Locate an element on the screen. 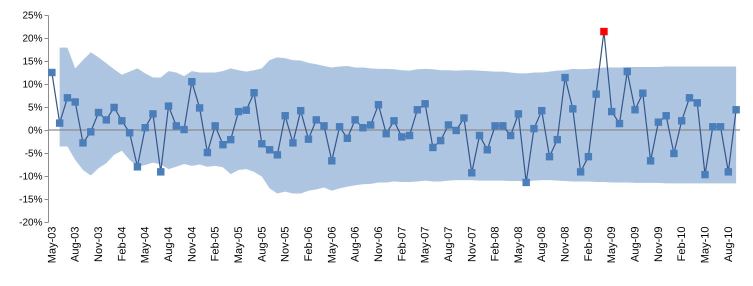 This screenshot has width=753, height=286. y-tick-label: 25% is located at coordinates (32, 16).